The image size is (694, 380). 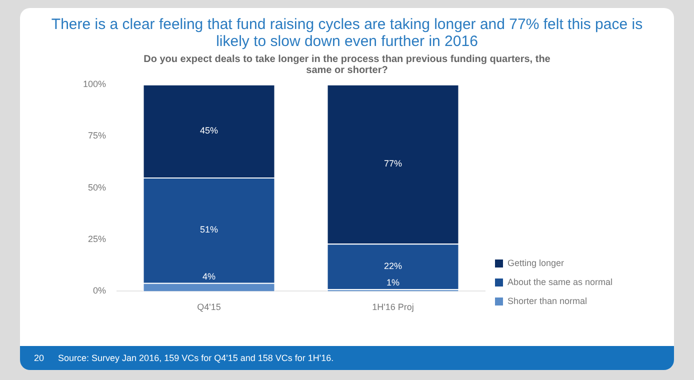 What do you see at coordinates (97, 187) in the screenshot?
I see `y-tick-label: 50%` at bounding box center [97, 187].